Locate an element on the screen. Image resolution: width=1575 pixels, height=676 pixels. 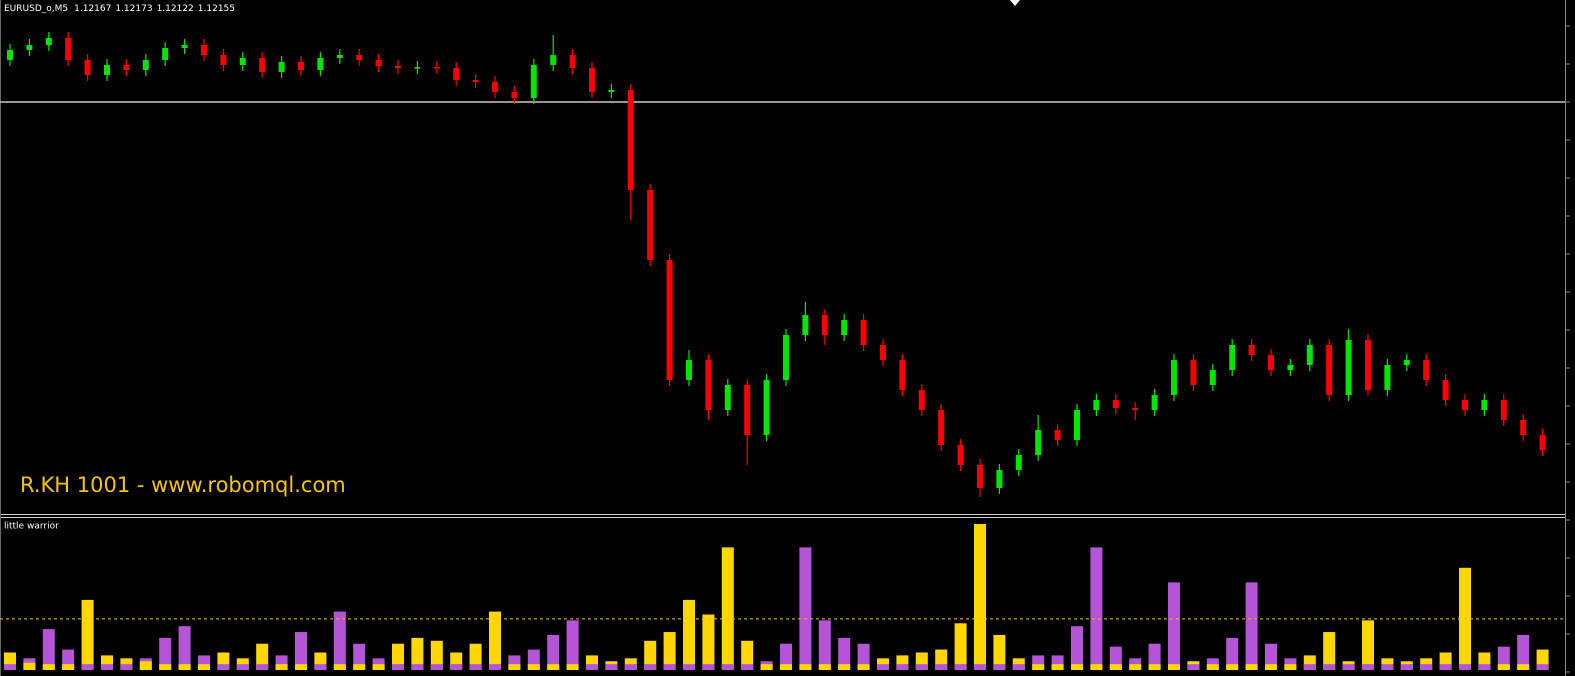
ohlc-close: 1.12155 is located at coordinates (216, 9).